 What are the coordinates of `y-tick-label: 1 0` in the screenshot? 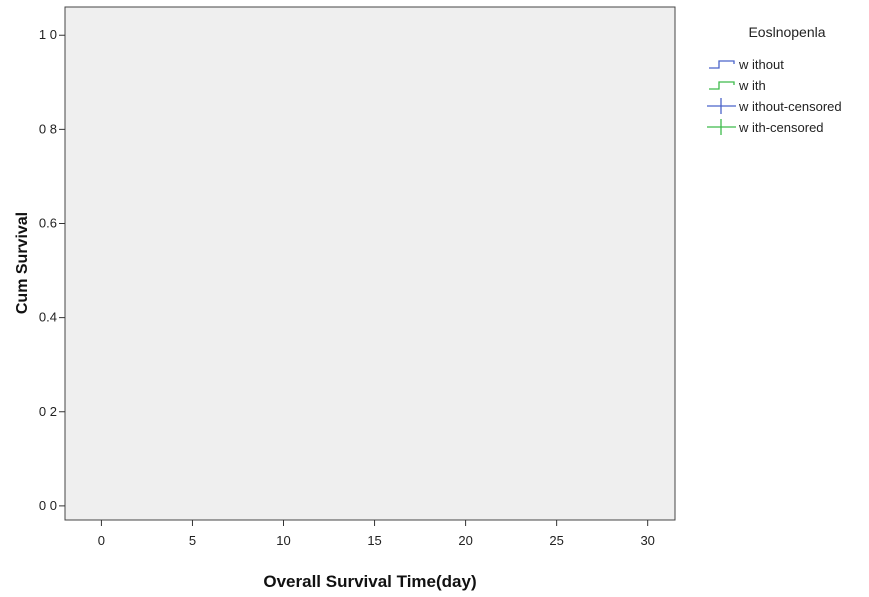 It's located at (48, 34).